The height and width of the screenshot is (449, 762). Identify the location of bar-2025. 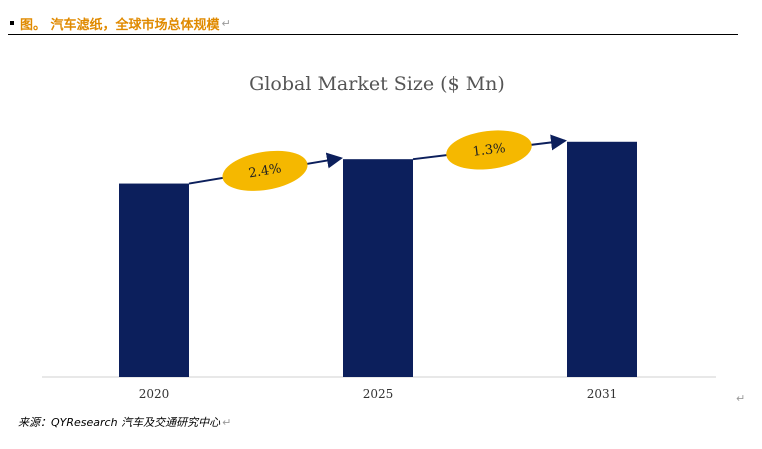
(378, 268).